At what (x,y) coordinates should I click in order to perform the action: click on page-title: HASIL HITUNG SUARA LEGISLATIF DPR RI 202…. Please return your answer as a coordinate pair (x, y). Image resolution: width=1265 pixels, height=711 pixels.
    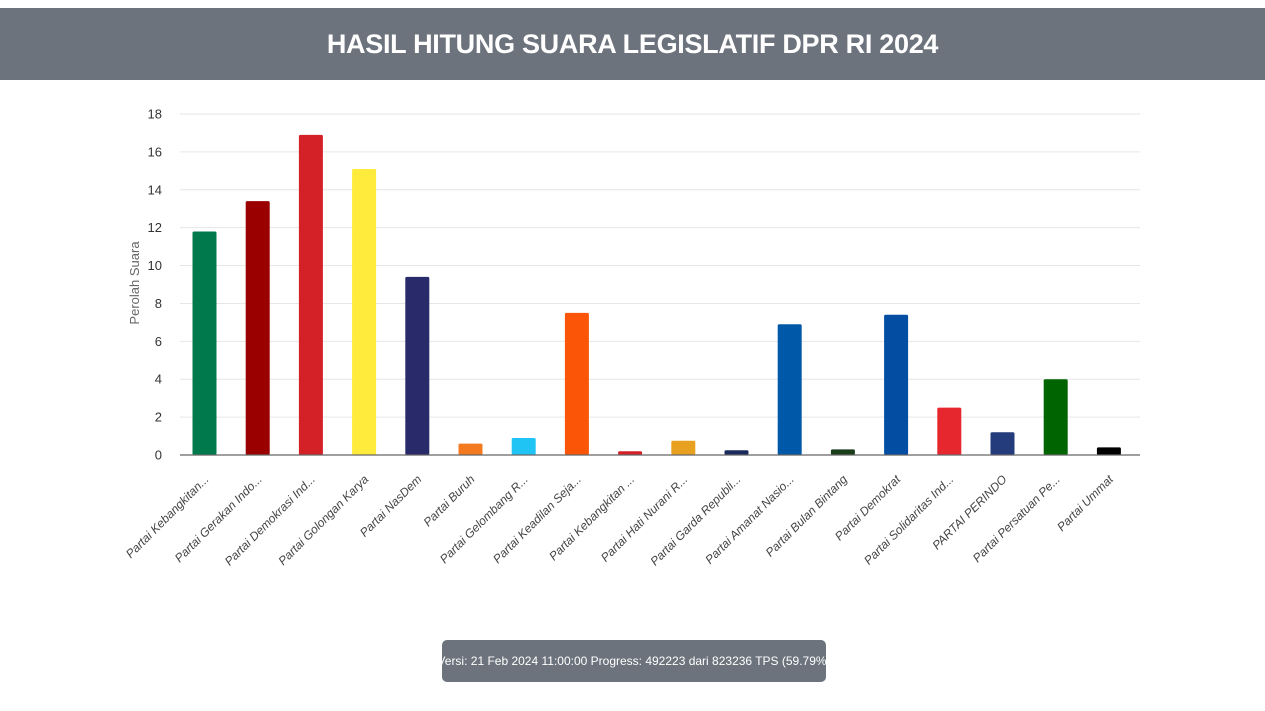
    Looking at the image, I should click on (632, 43).